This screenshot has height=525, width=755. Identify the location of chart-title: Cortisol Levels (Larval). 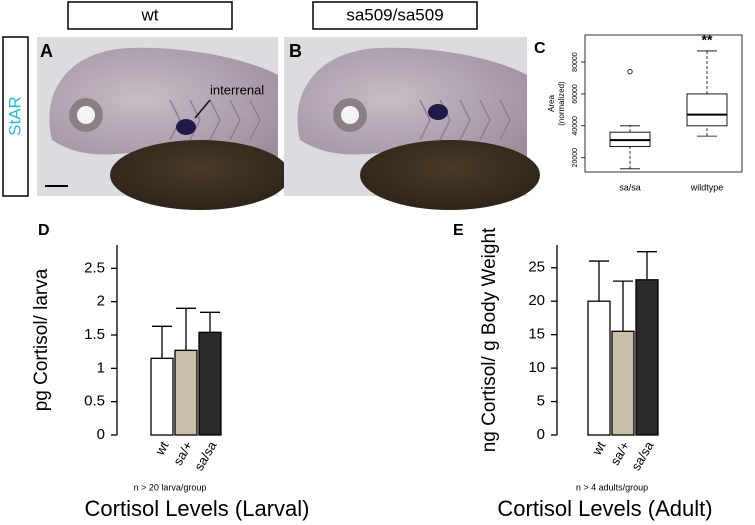
(197, 508).